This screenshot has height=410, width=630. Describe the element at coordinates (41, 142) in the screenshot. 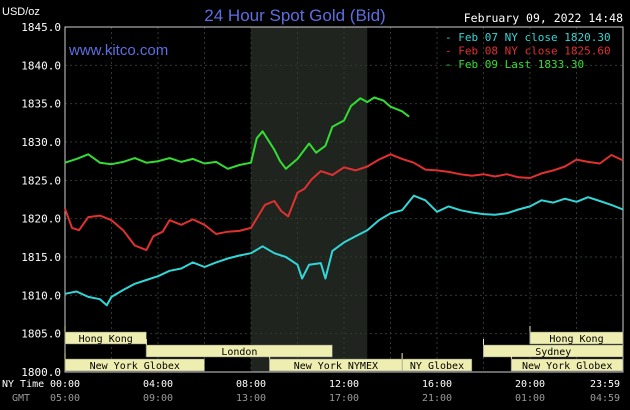

I see `y-tick-label: 1830.0` at that location.